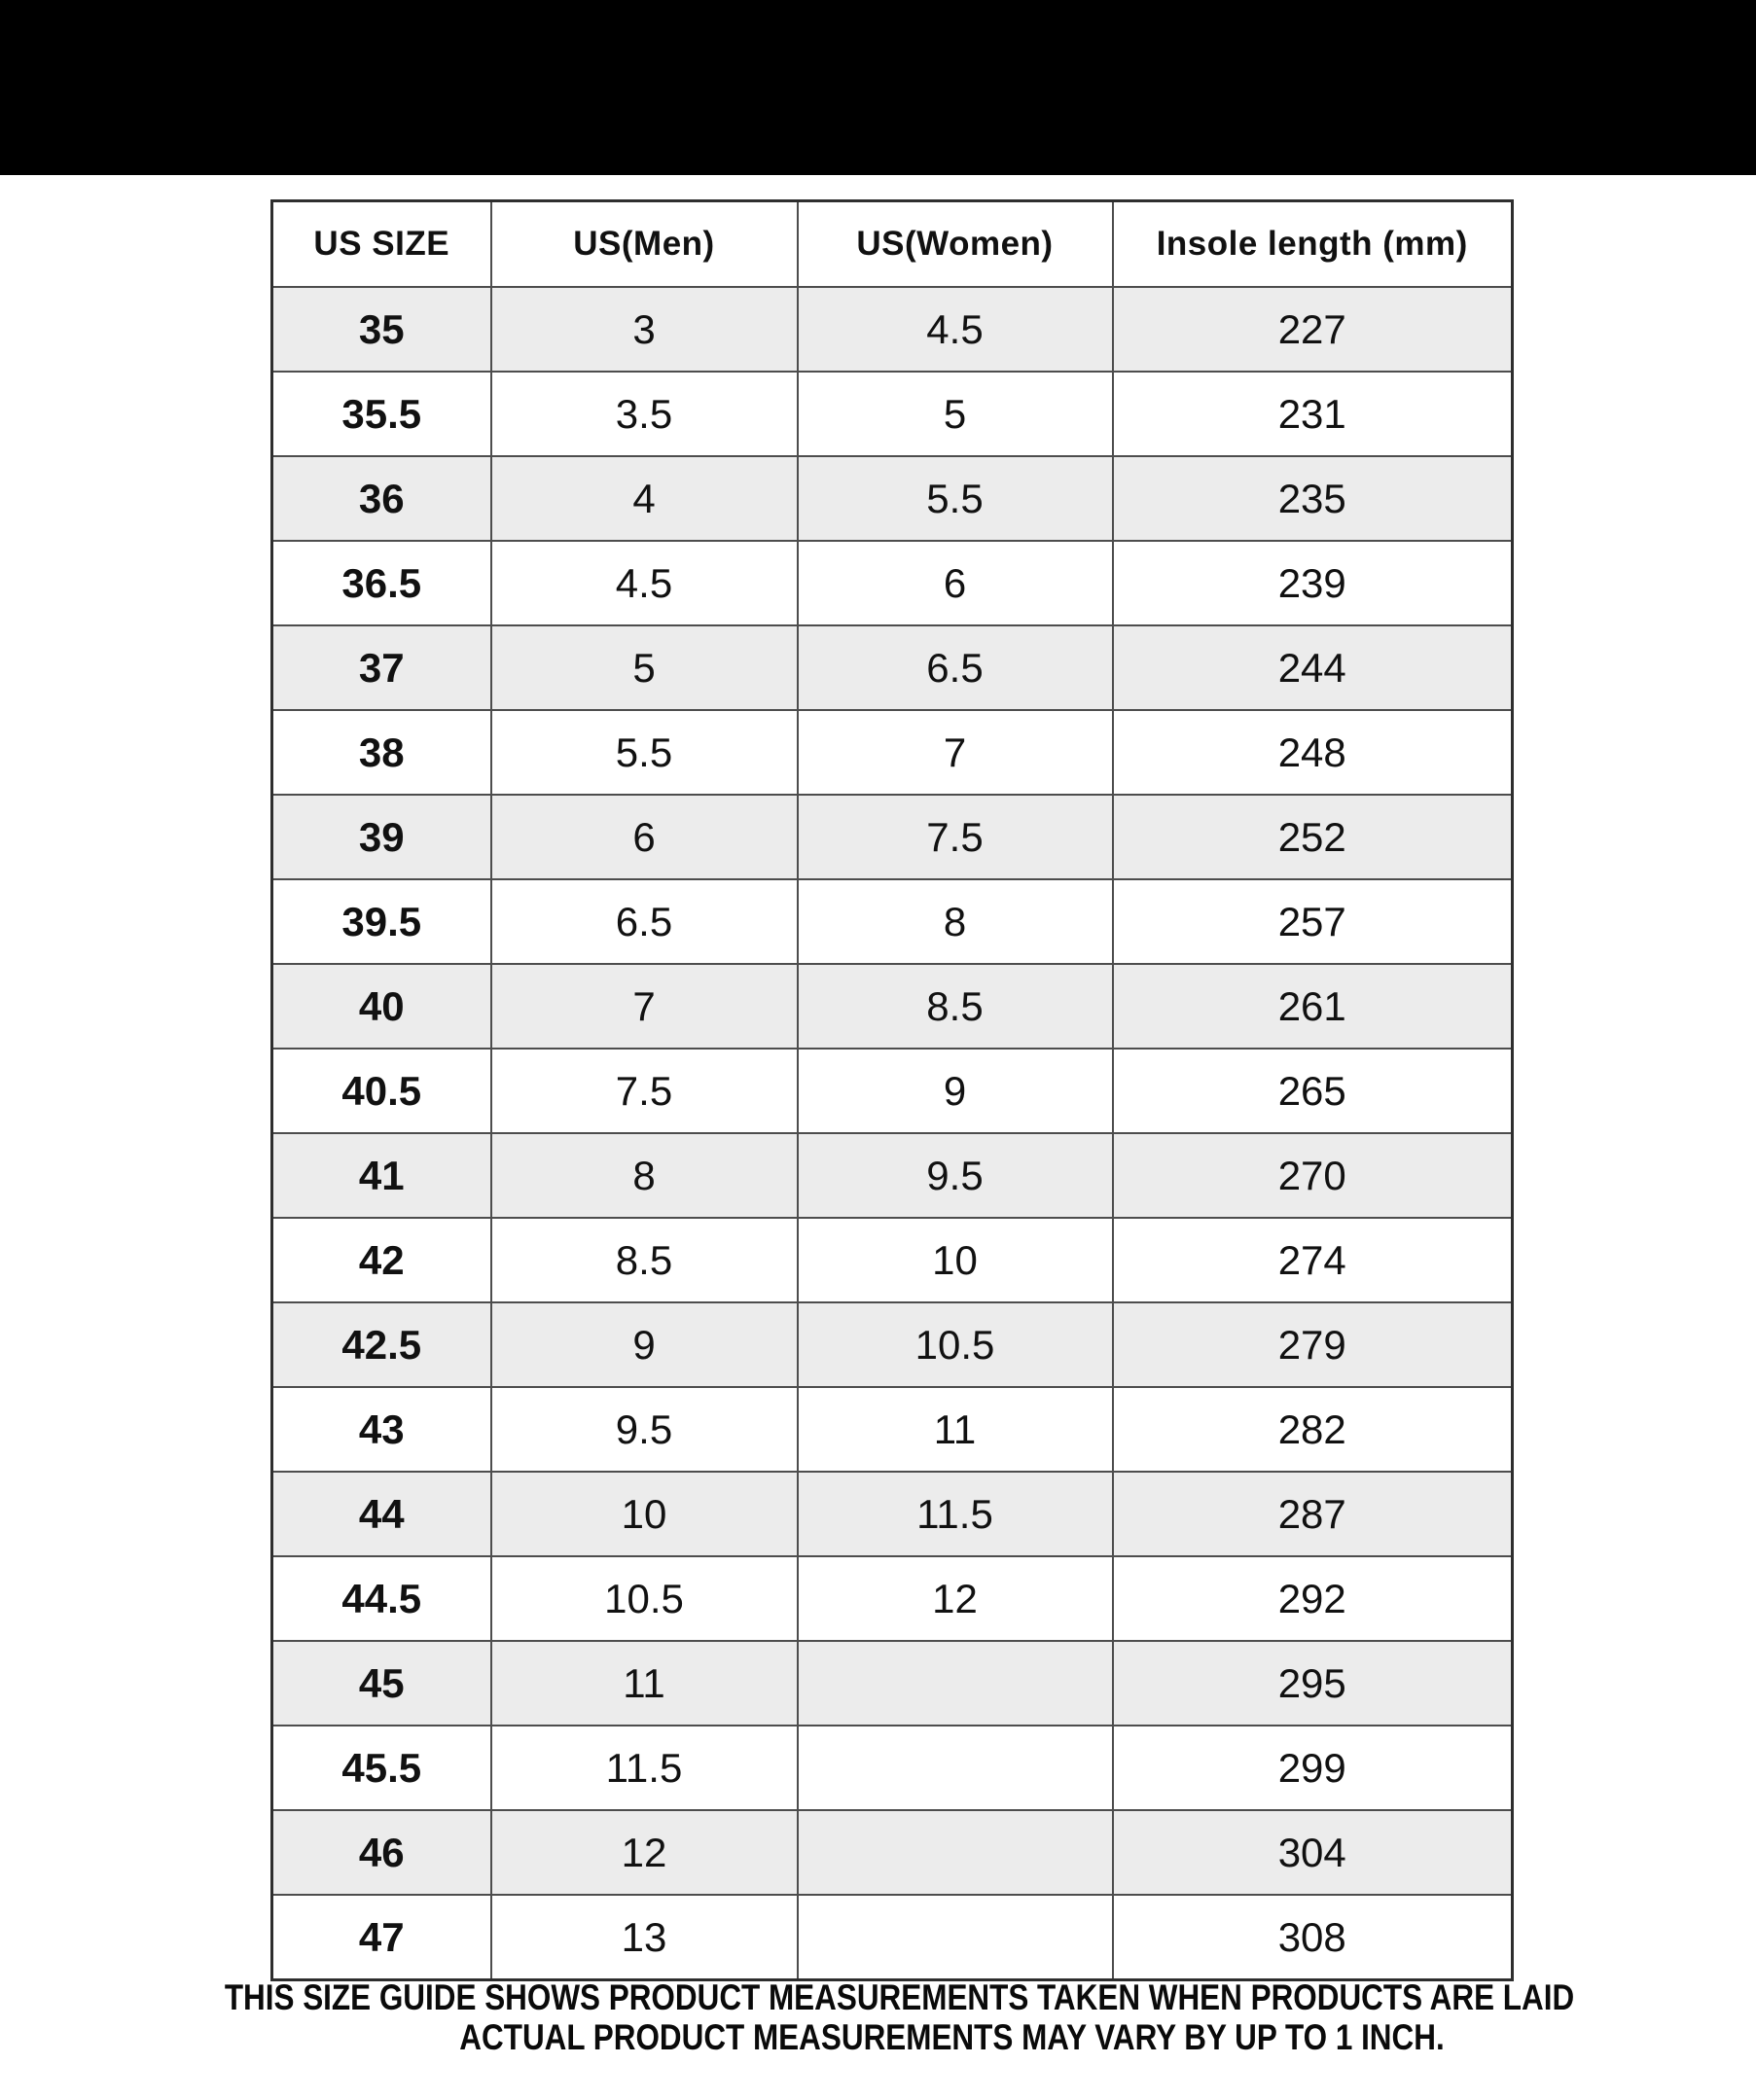  I want to click on table-row: 39.5 6.5 8 257, so click(892, 922).